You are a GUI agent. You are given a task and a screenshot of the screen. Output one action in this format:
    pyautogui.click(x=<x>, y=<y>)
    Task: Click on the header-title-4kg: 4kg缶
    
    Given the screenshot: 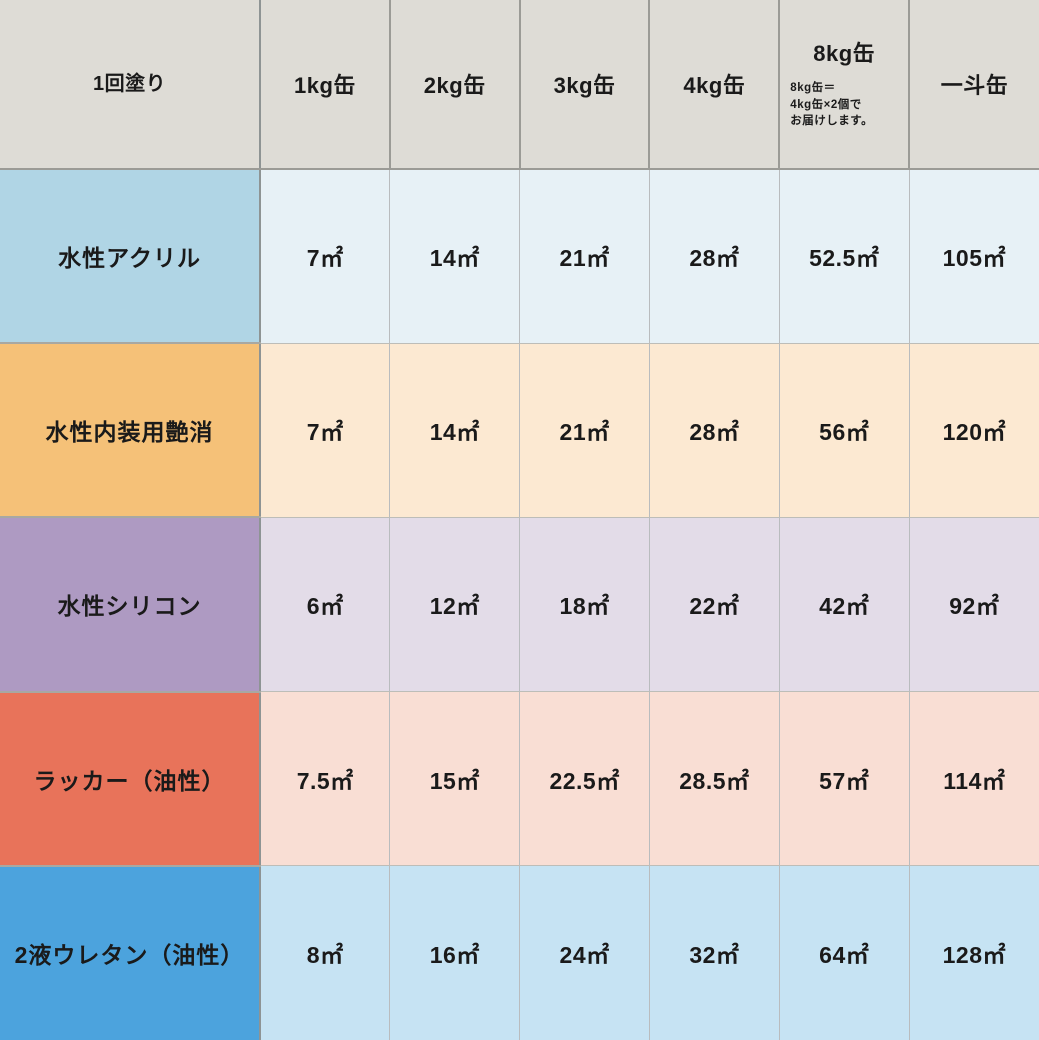 What is the action you would take?
    pyautogui.click(x=714, y=85)
    